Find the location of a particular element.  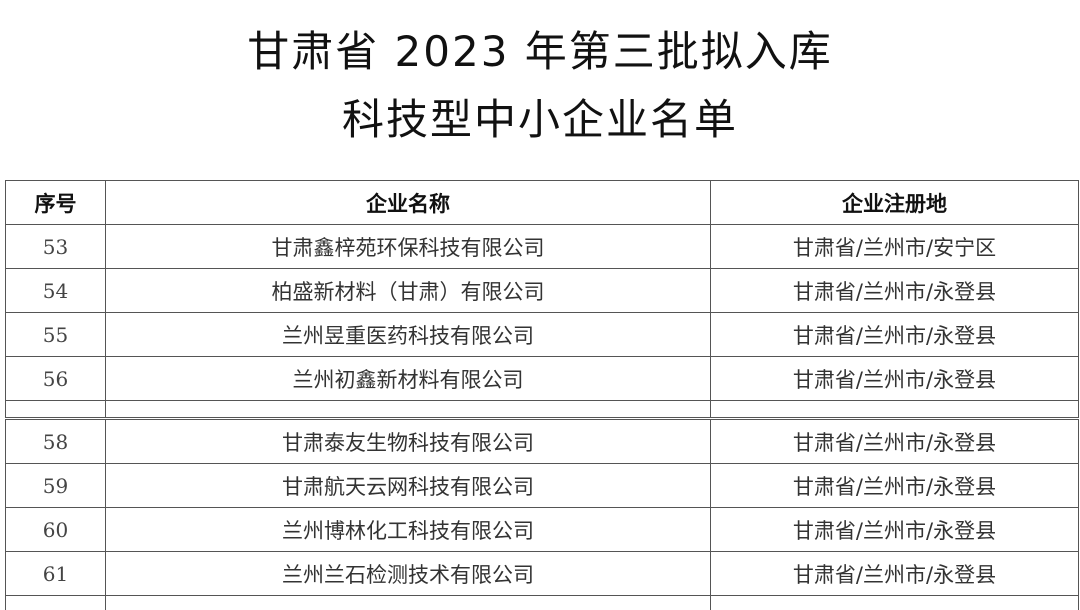

cell-serial-number: 61 is located at coordinates (56, 574).